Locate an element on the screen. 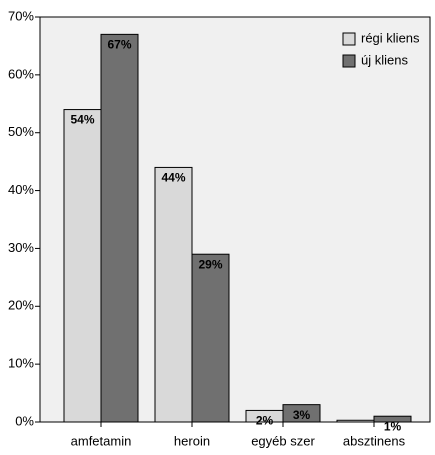 Image resolution: width=435 pixels, height=455 pixels. value-label: 29% is located at coordinates (210, 264).